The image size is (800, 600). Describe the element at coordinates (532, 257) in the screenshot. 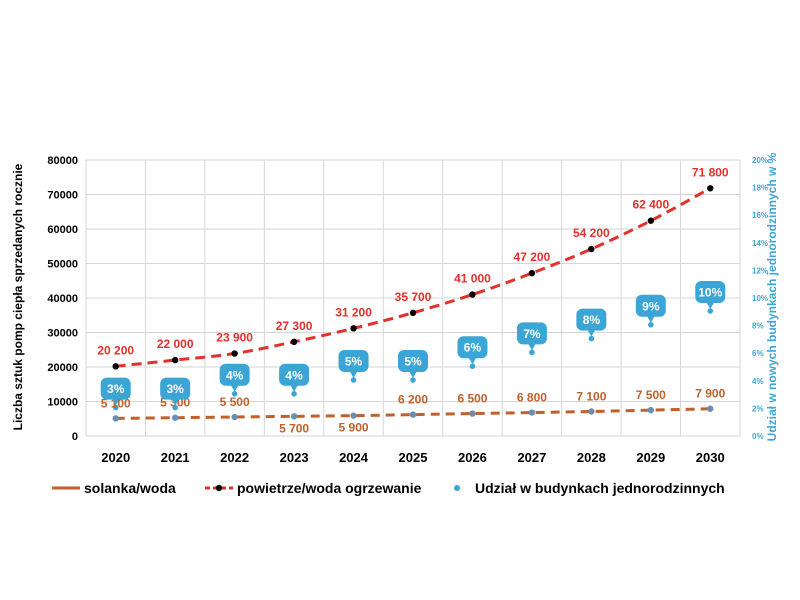

I see `data-label-powietrze-woda: 47 200` at that location.